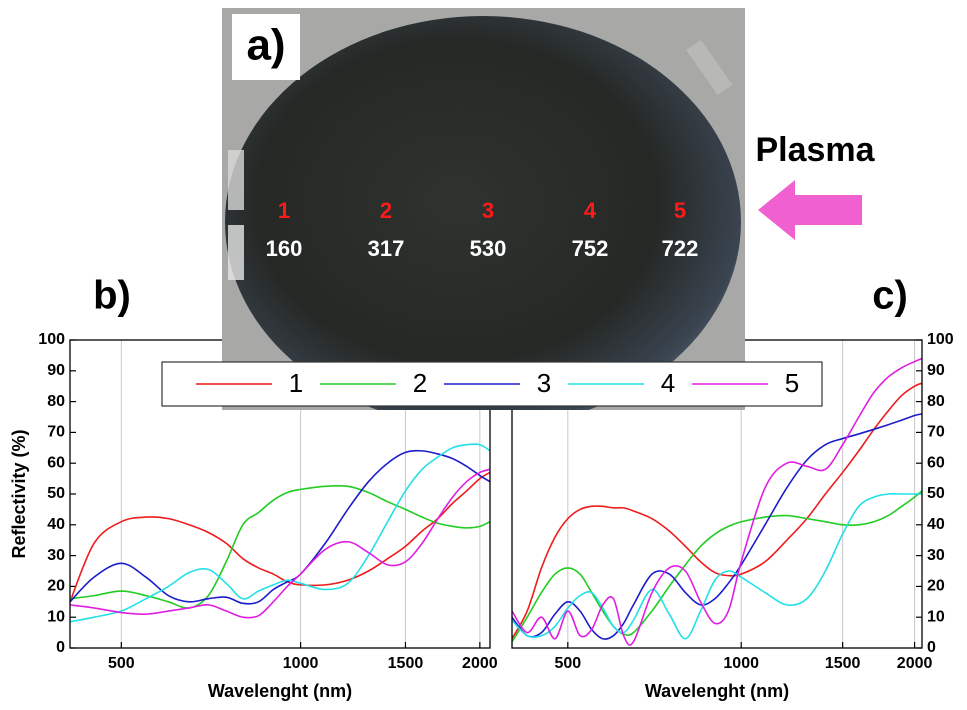  Describe the element at coordinates (284, 248) in the screenshot. I see `sample-thickness: 160` at that location.